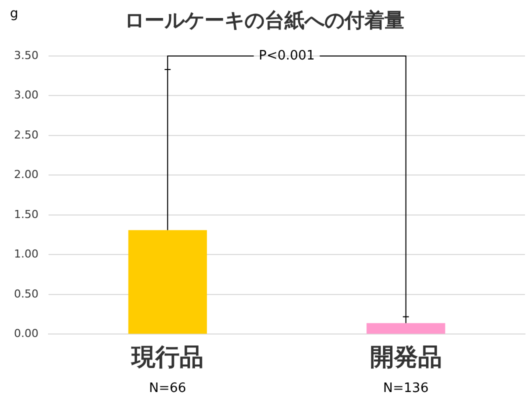 This screenshot has height=403, width=531. What do you see at coordinates (286, 56) in the screenshot?
I see `annotation: P<0.001` at bounding box center [286, 56].